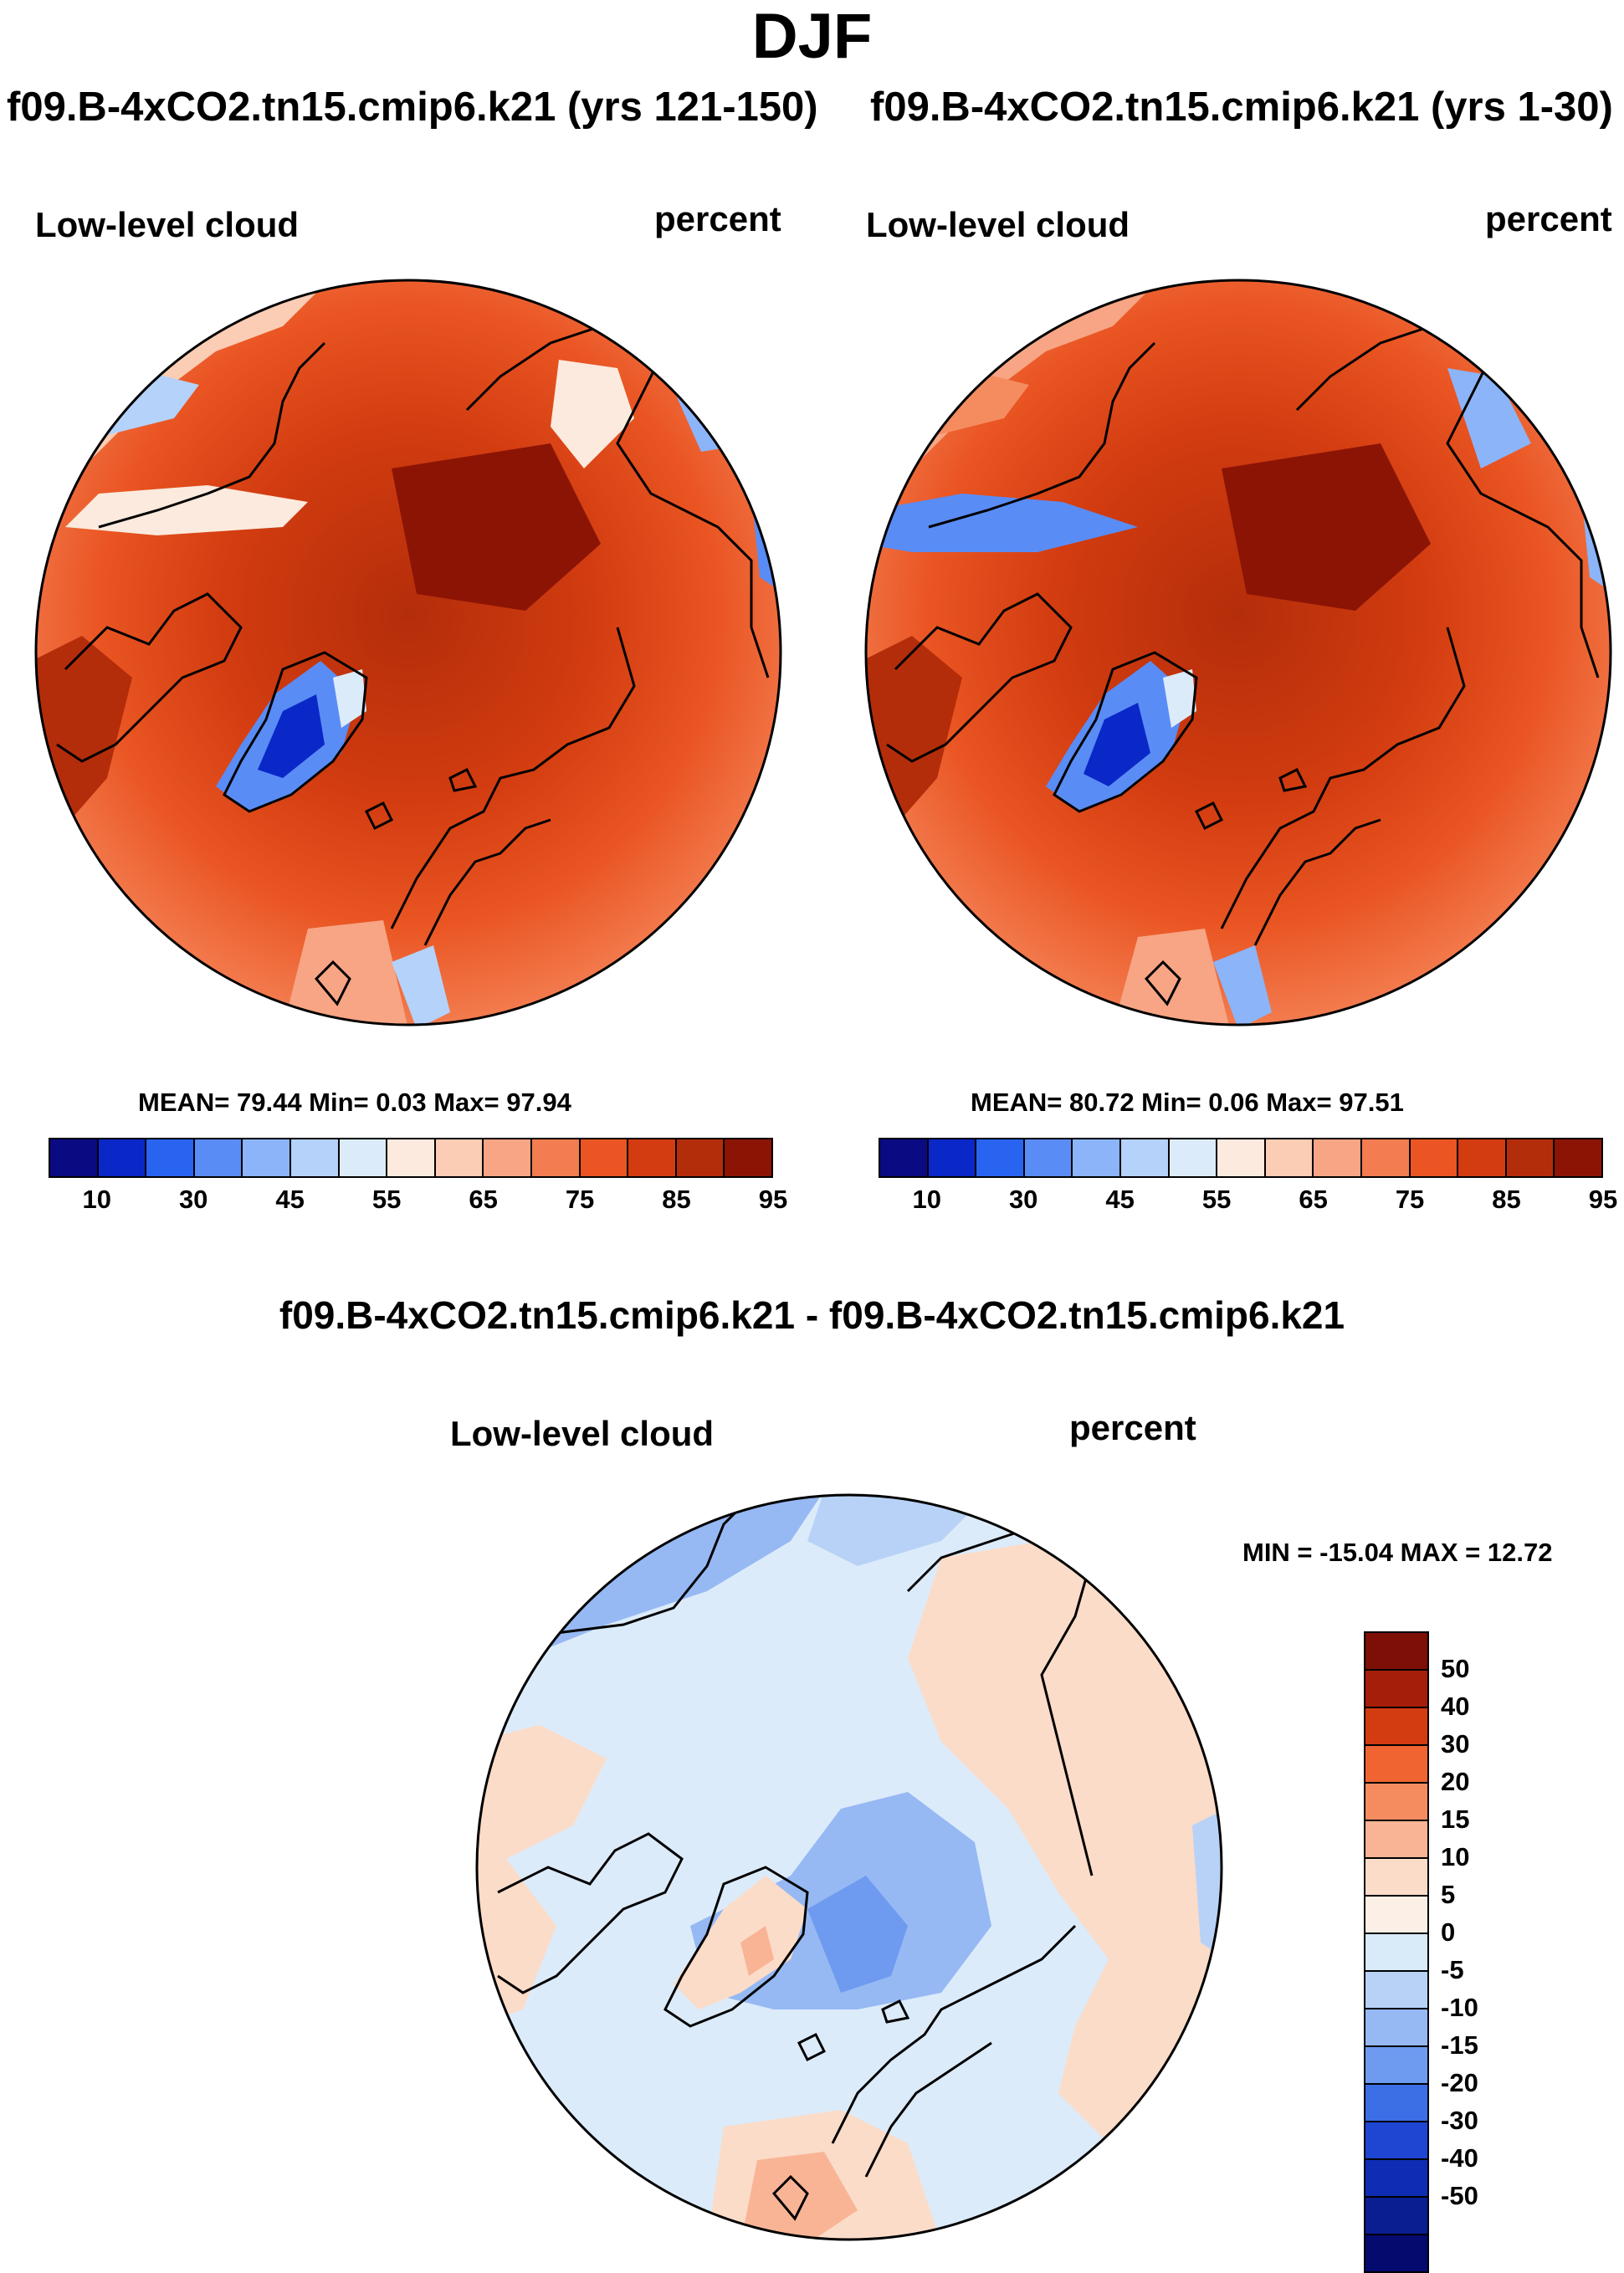 This screenshot has width=1624, height=2273. Describe the element at coordinates (1455, 1669) in the screenshot. I see `colorbar-tick-label: 50` at that location.